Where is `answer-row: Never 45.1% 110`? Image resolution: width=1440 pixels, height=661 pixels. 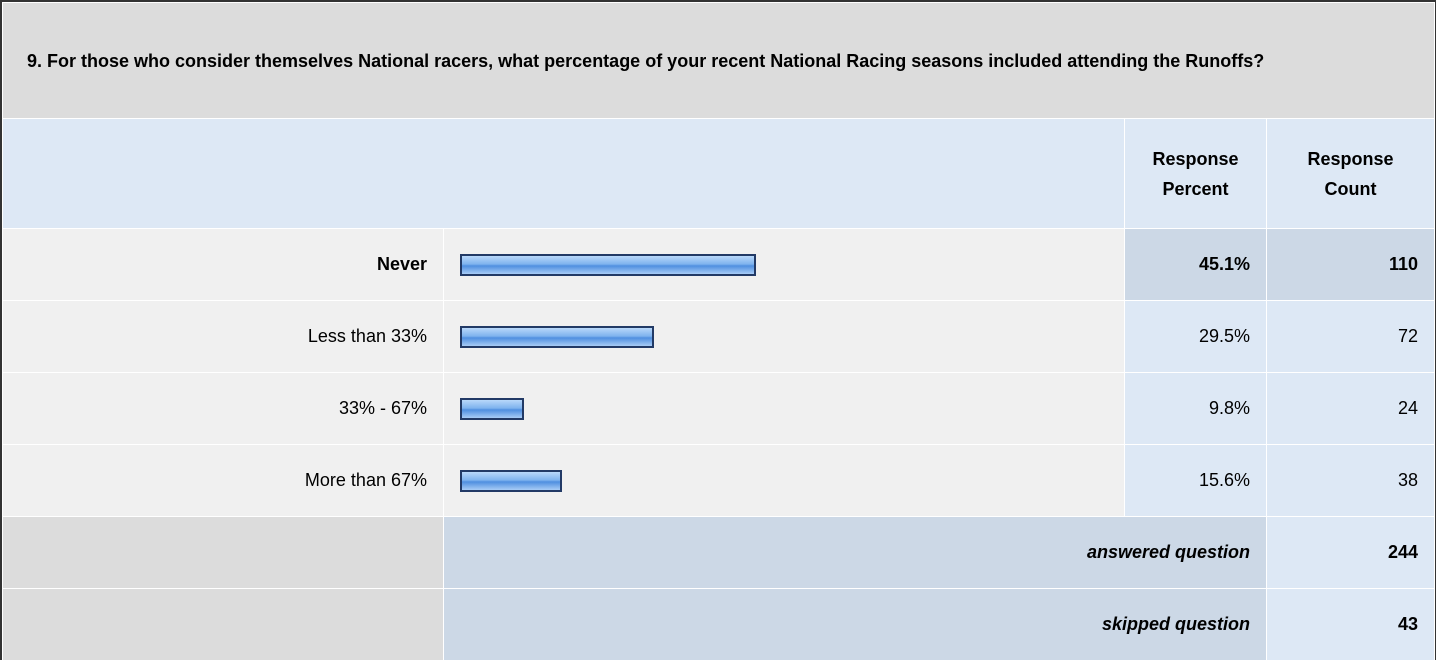
answer-row: Never 45.1% 110 is located at coordinates (719, 264).